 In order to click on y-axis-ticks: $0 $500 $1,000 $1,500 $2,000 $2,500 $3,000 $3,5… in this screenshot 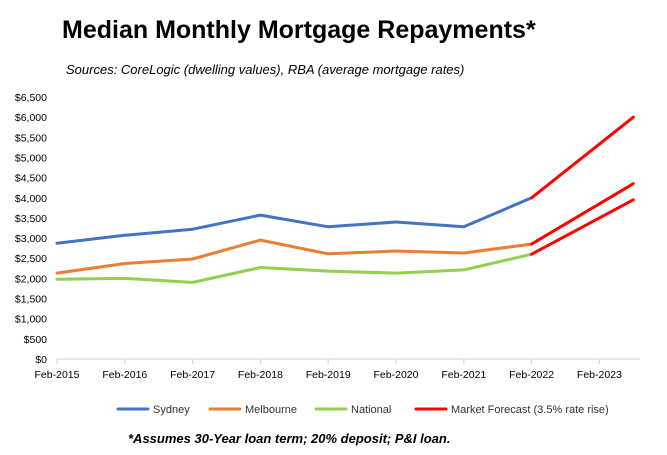, I will do `click(31, 229)`.